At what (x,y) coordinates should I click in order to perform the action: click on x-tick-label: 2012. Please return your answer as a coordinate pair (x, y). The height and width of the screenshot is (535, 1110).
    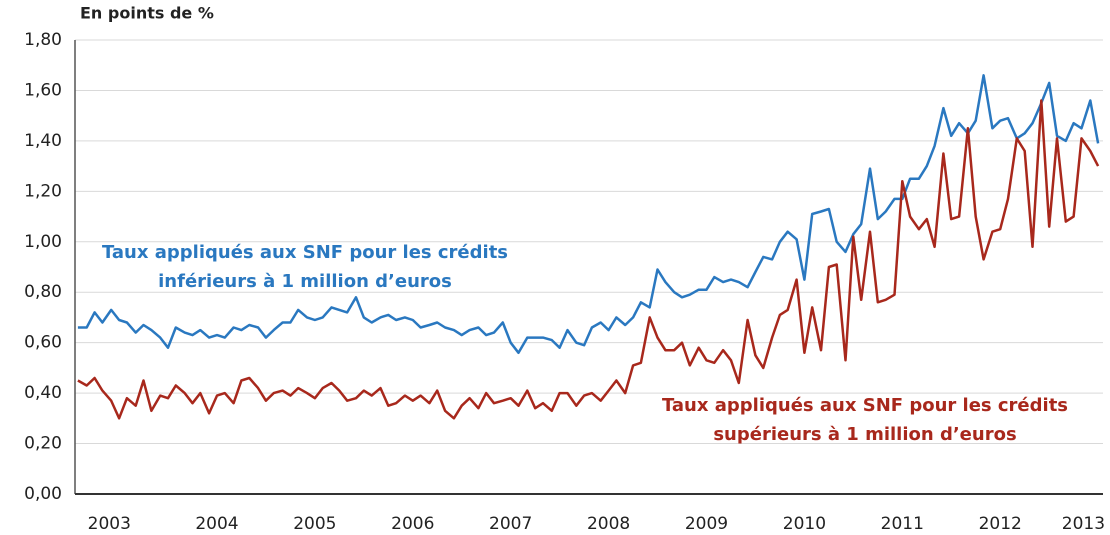
    Looking at the image, I should click on (1000, 524).